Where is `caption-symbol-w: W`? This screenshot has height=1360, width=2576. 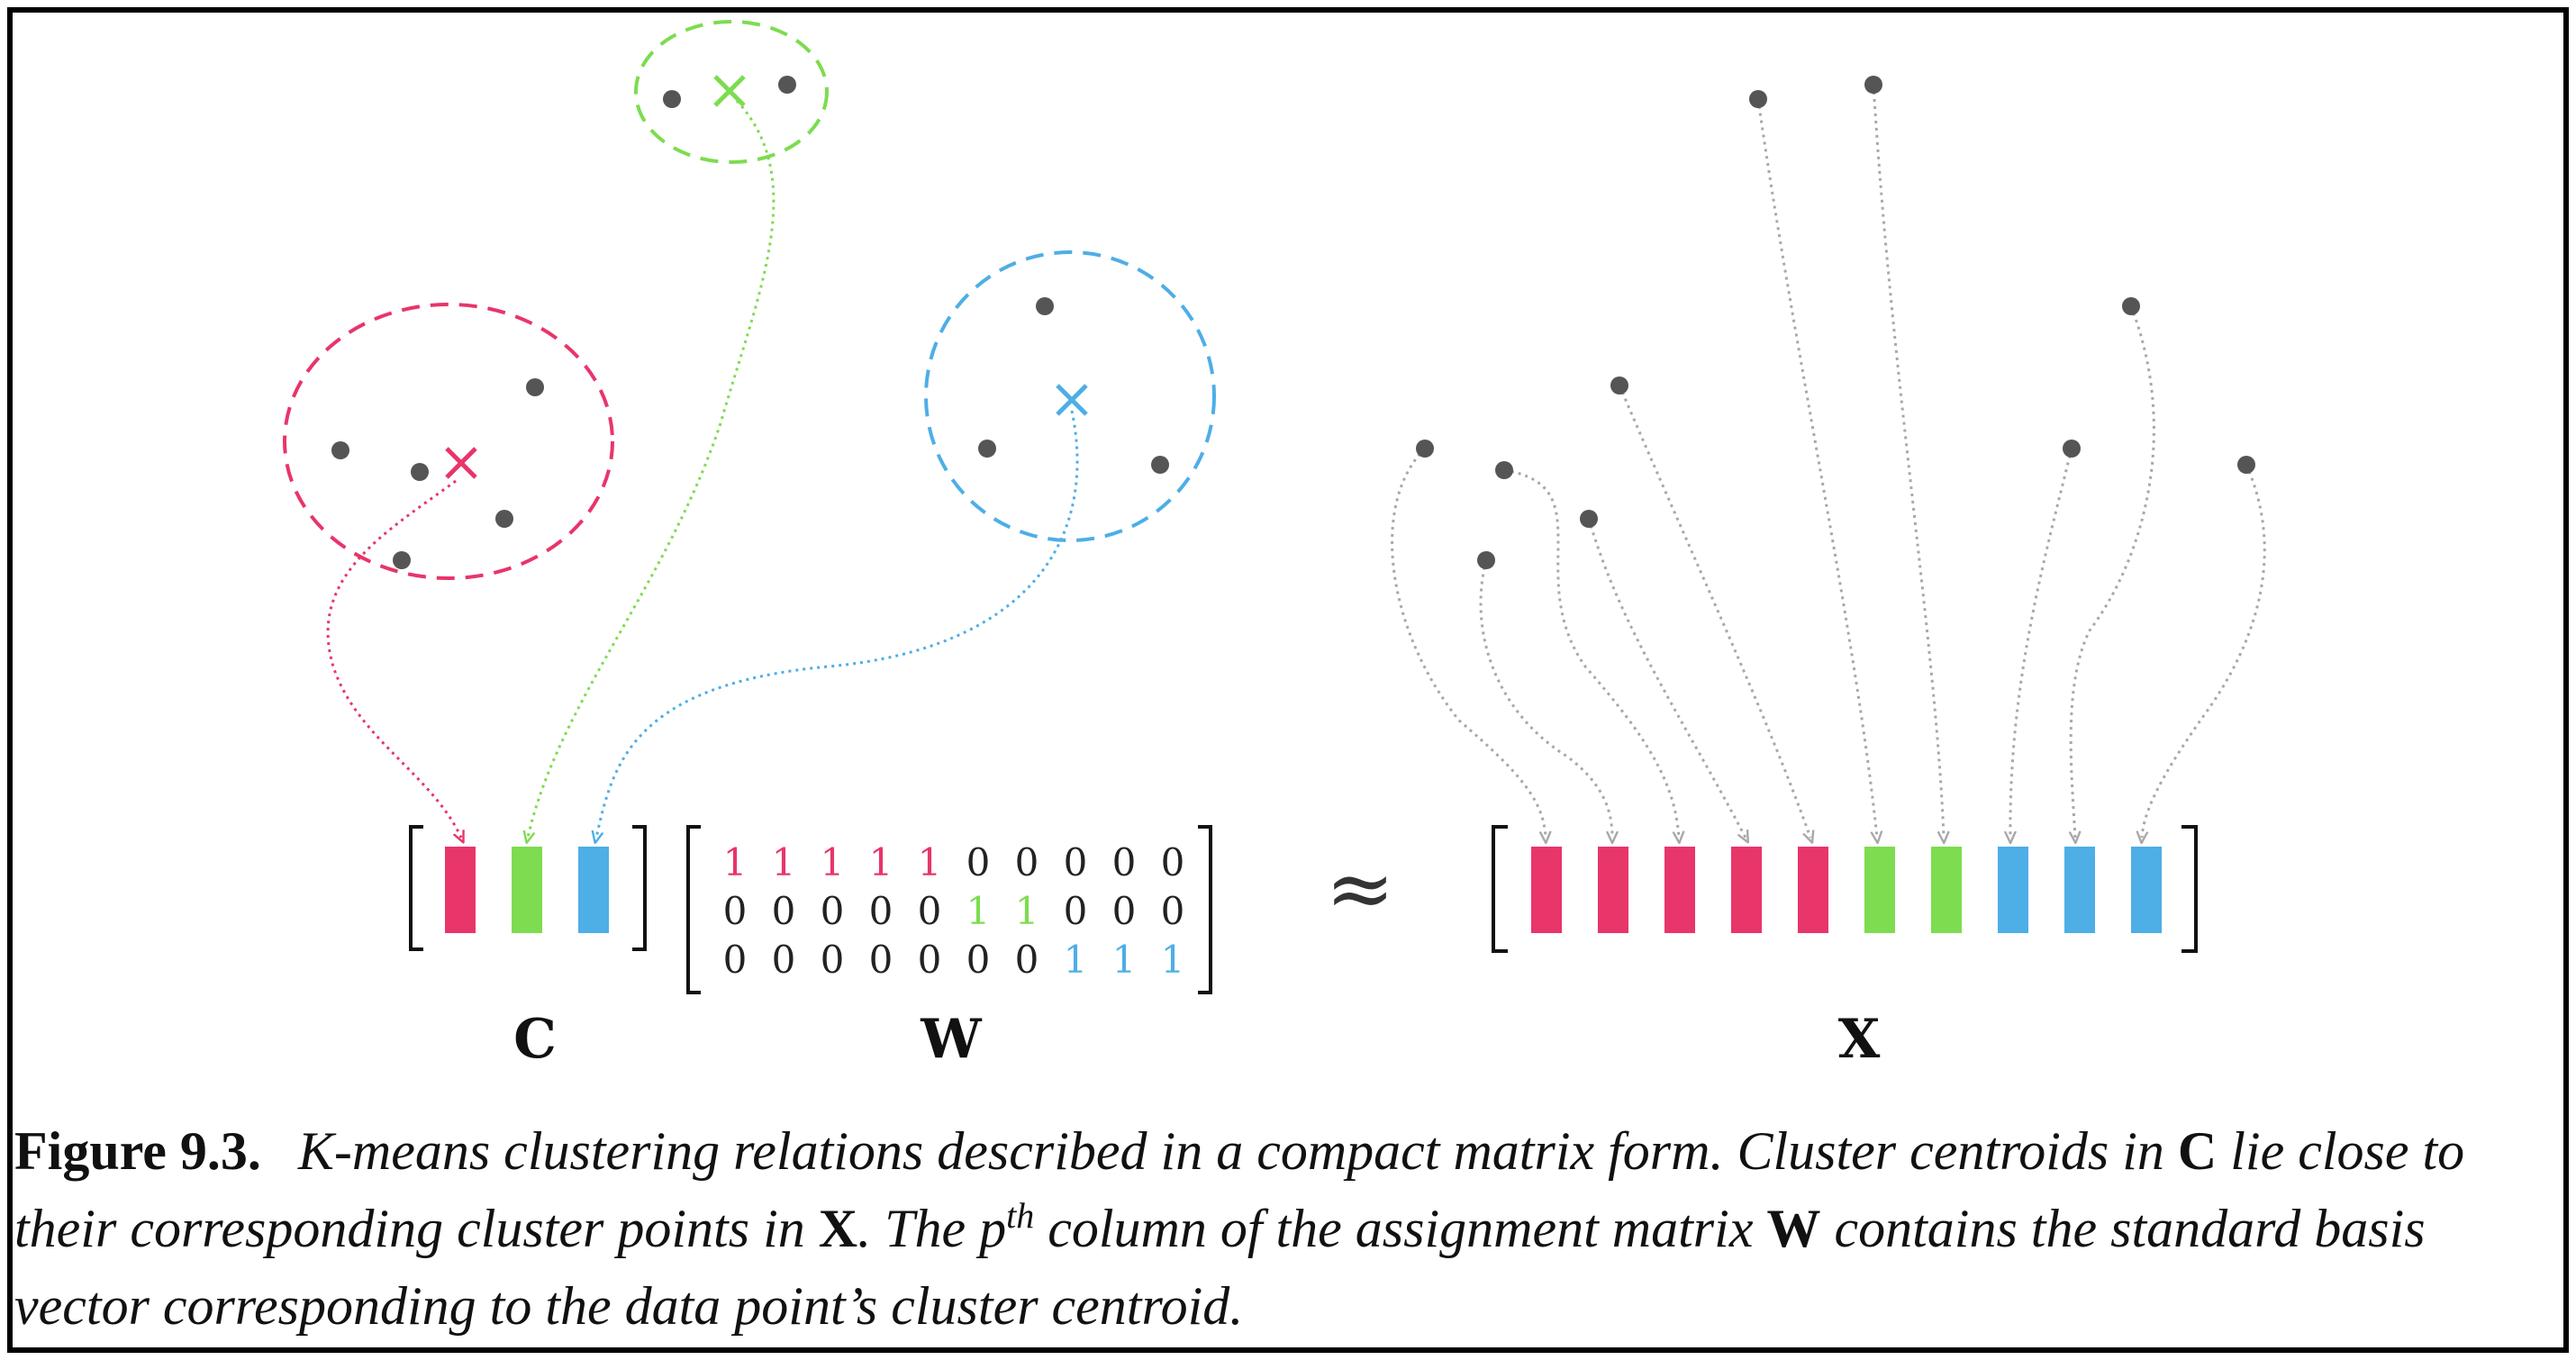 caption-symbol-w: W is located at coordinates (1793, 1229).